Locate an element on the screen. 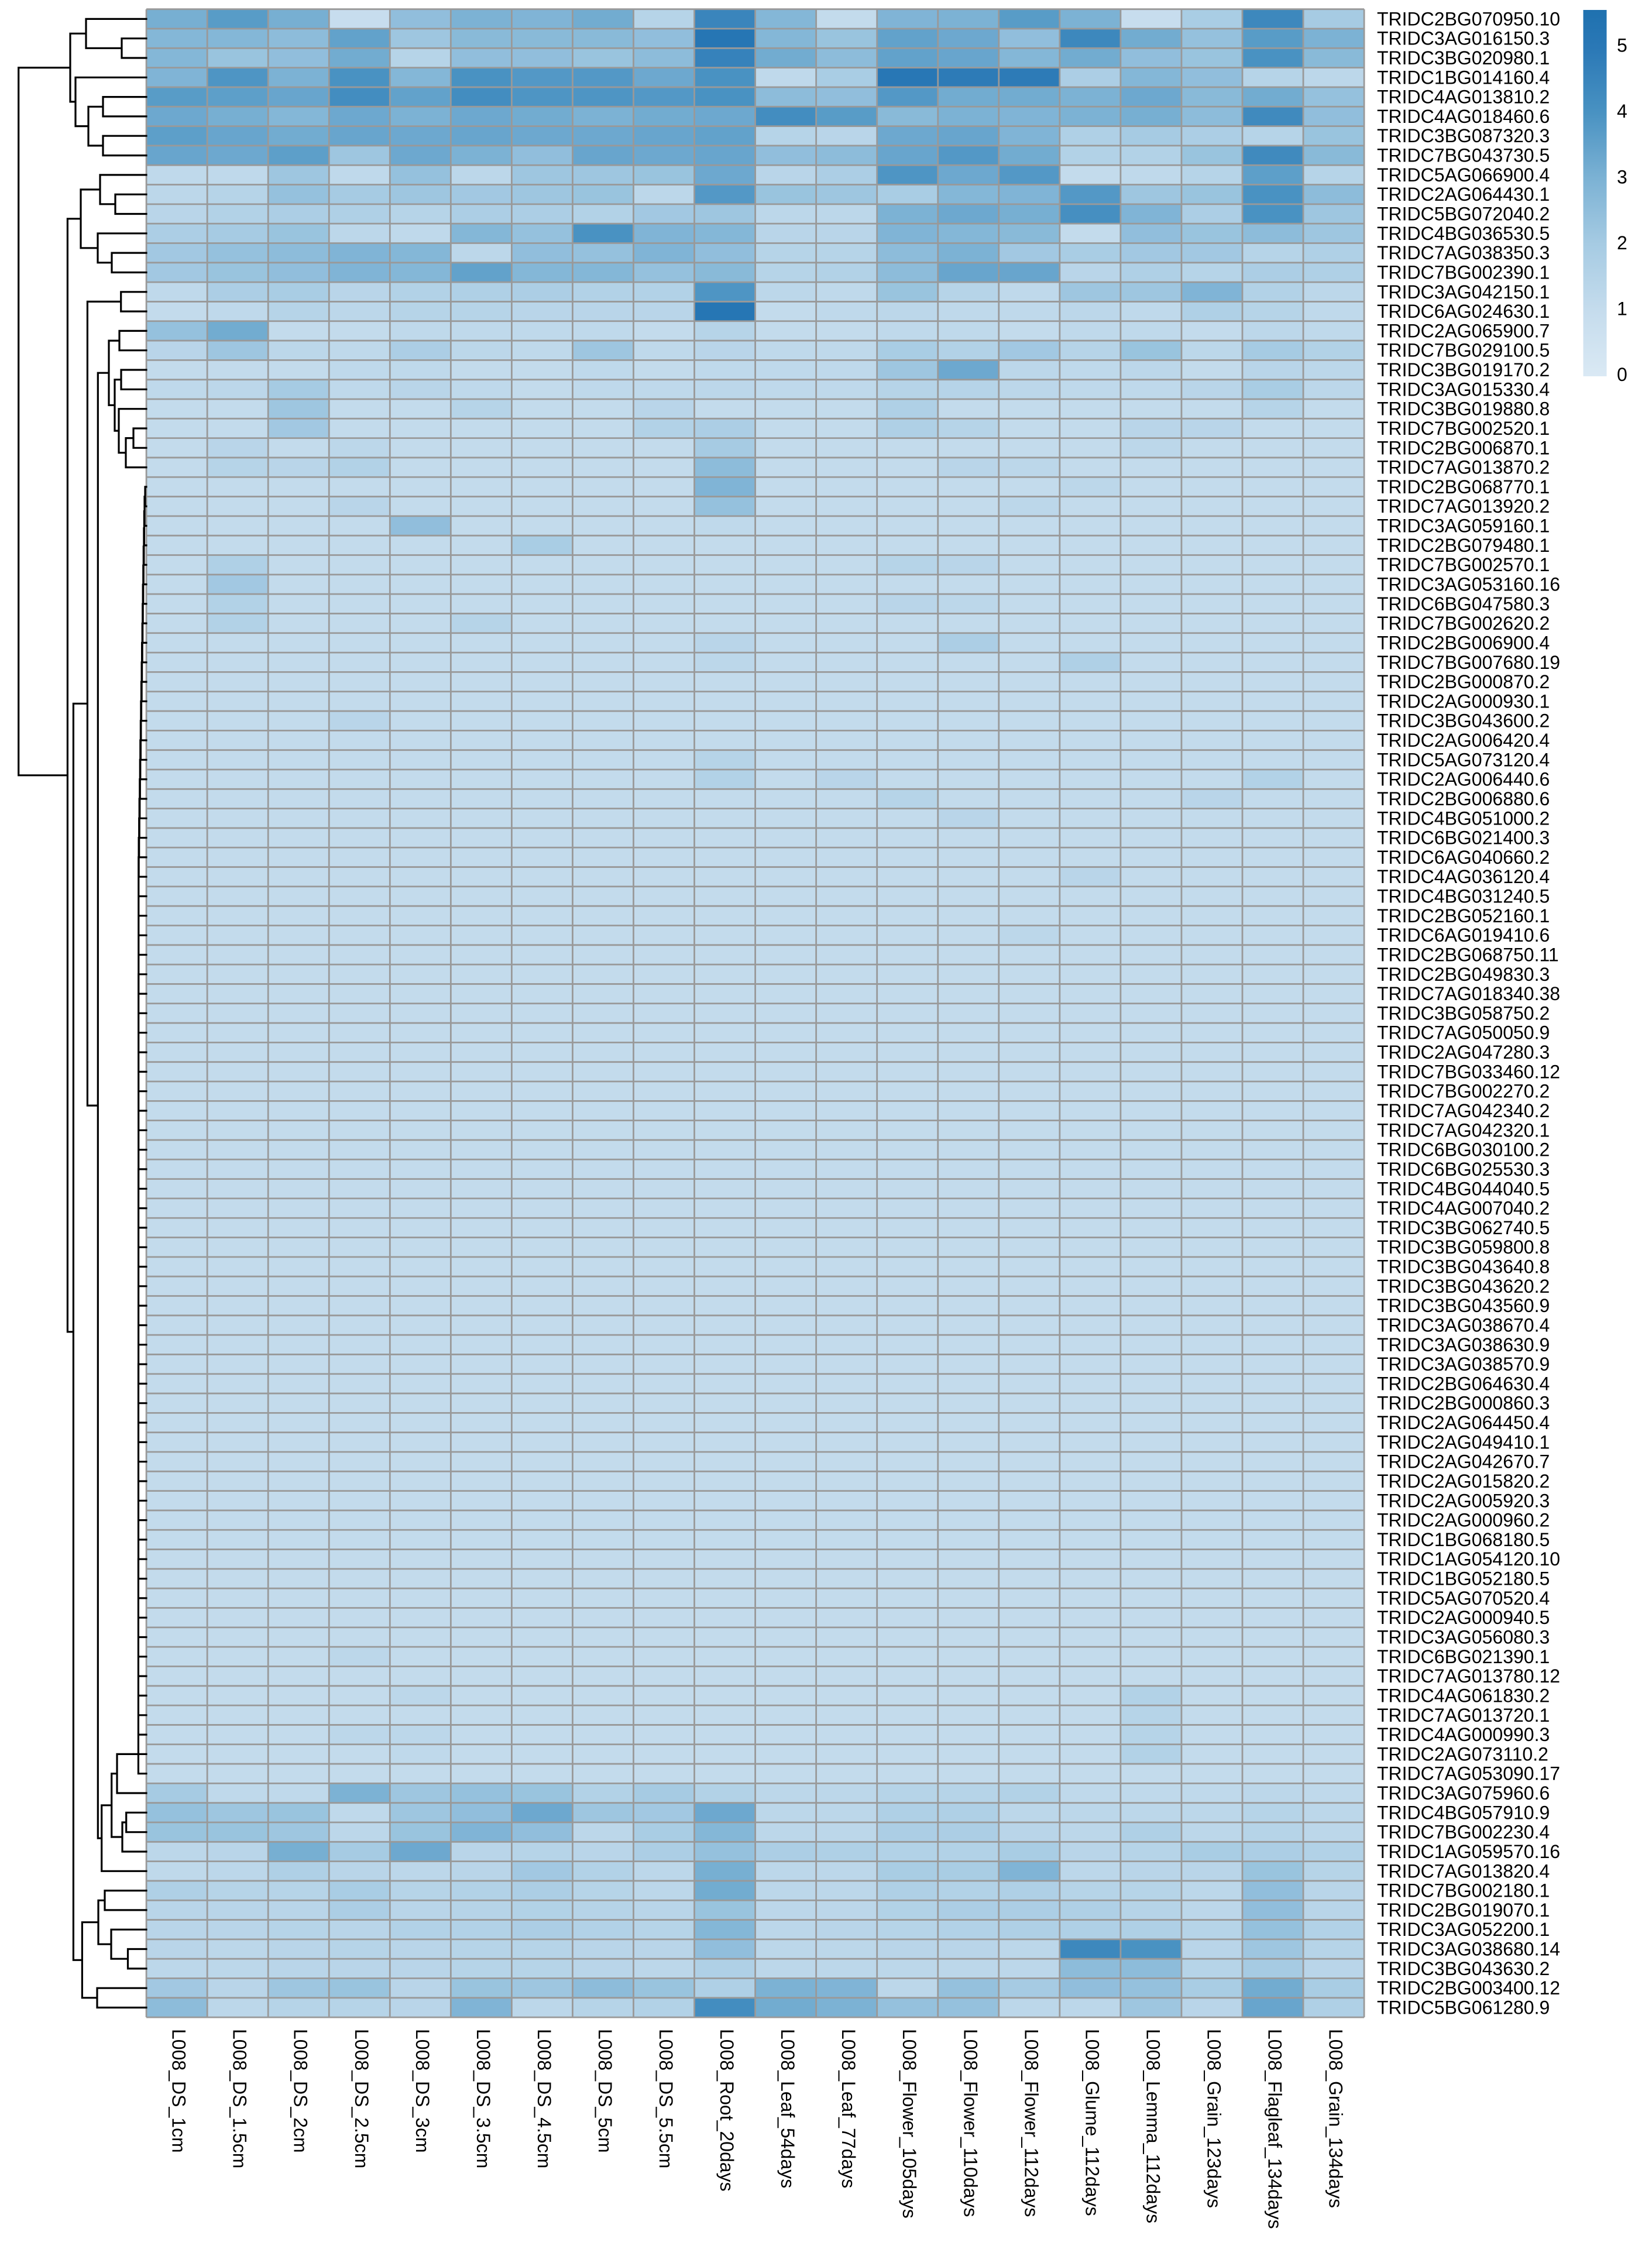 This screenshot has width=1652, height=2256. svg-text: TRIDC1AG059570.16 is located at coordinates (1468, 1851).